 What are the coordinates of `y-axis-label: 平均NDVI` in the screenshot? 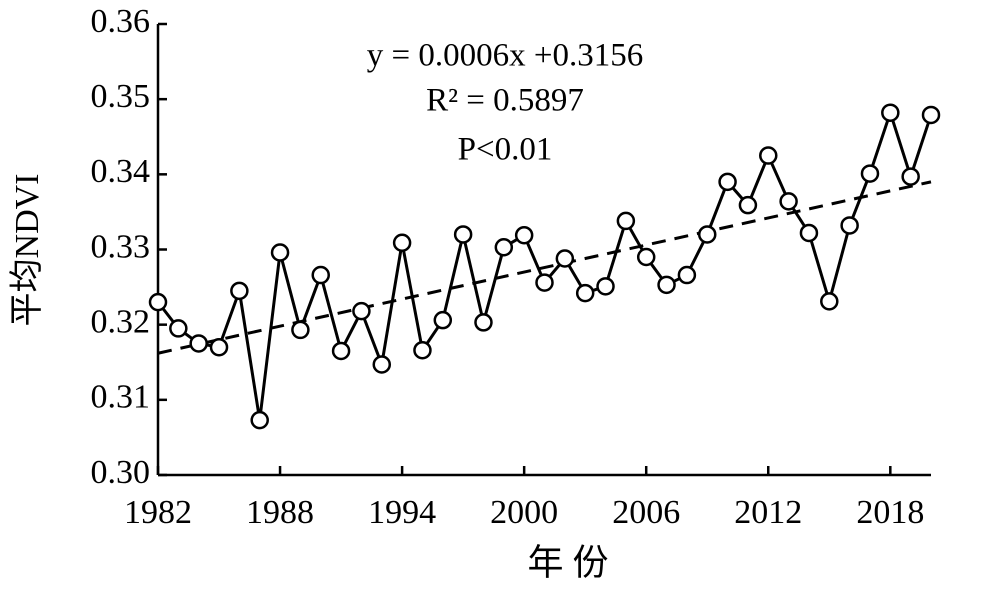 It's located at (27, 250).